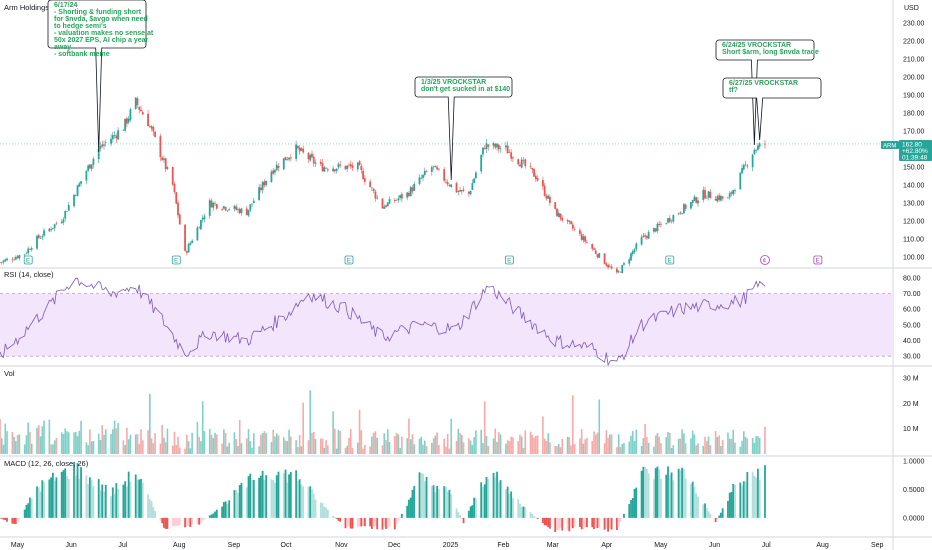 The image size is (932, 550). Describe the element at coordinates (914, 168) in the screenshot. I see `axis-tick-label: 150.00` at that location.